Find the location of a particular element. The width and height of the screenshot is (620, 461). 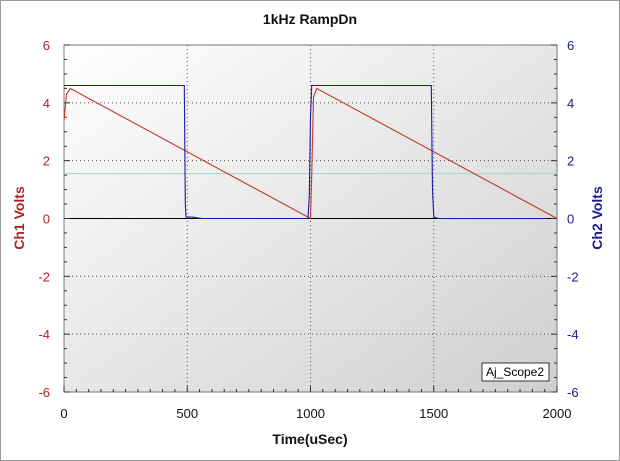

right-tick-label-3: 0 is located at coordinates (570, 219).